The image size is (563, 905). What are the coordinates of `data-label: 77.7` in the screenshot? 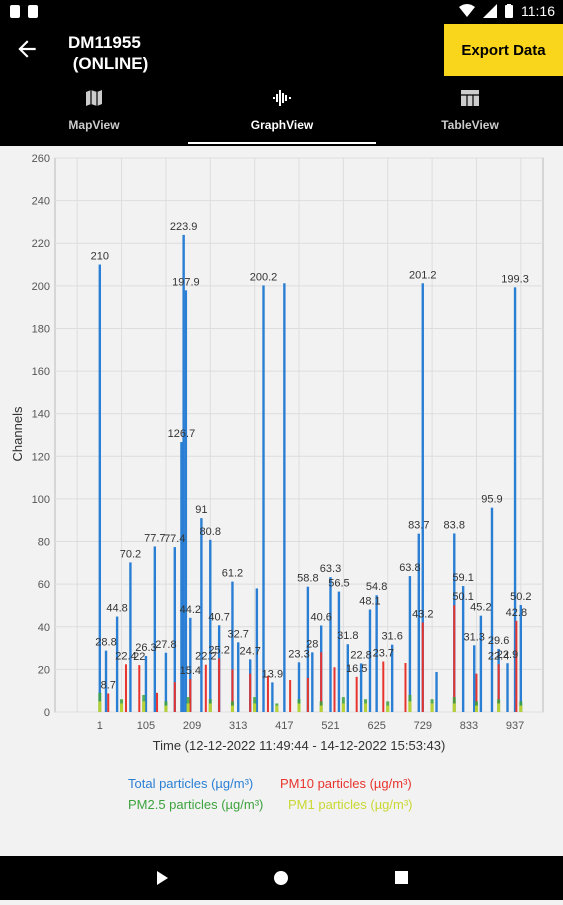 It's located at (154, 538).